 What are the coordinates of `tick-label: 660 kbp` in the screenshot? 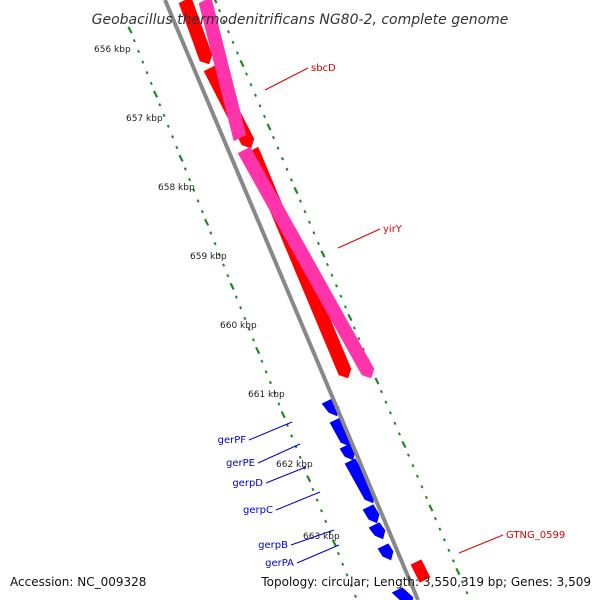 It's located at (238, 326).